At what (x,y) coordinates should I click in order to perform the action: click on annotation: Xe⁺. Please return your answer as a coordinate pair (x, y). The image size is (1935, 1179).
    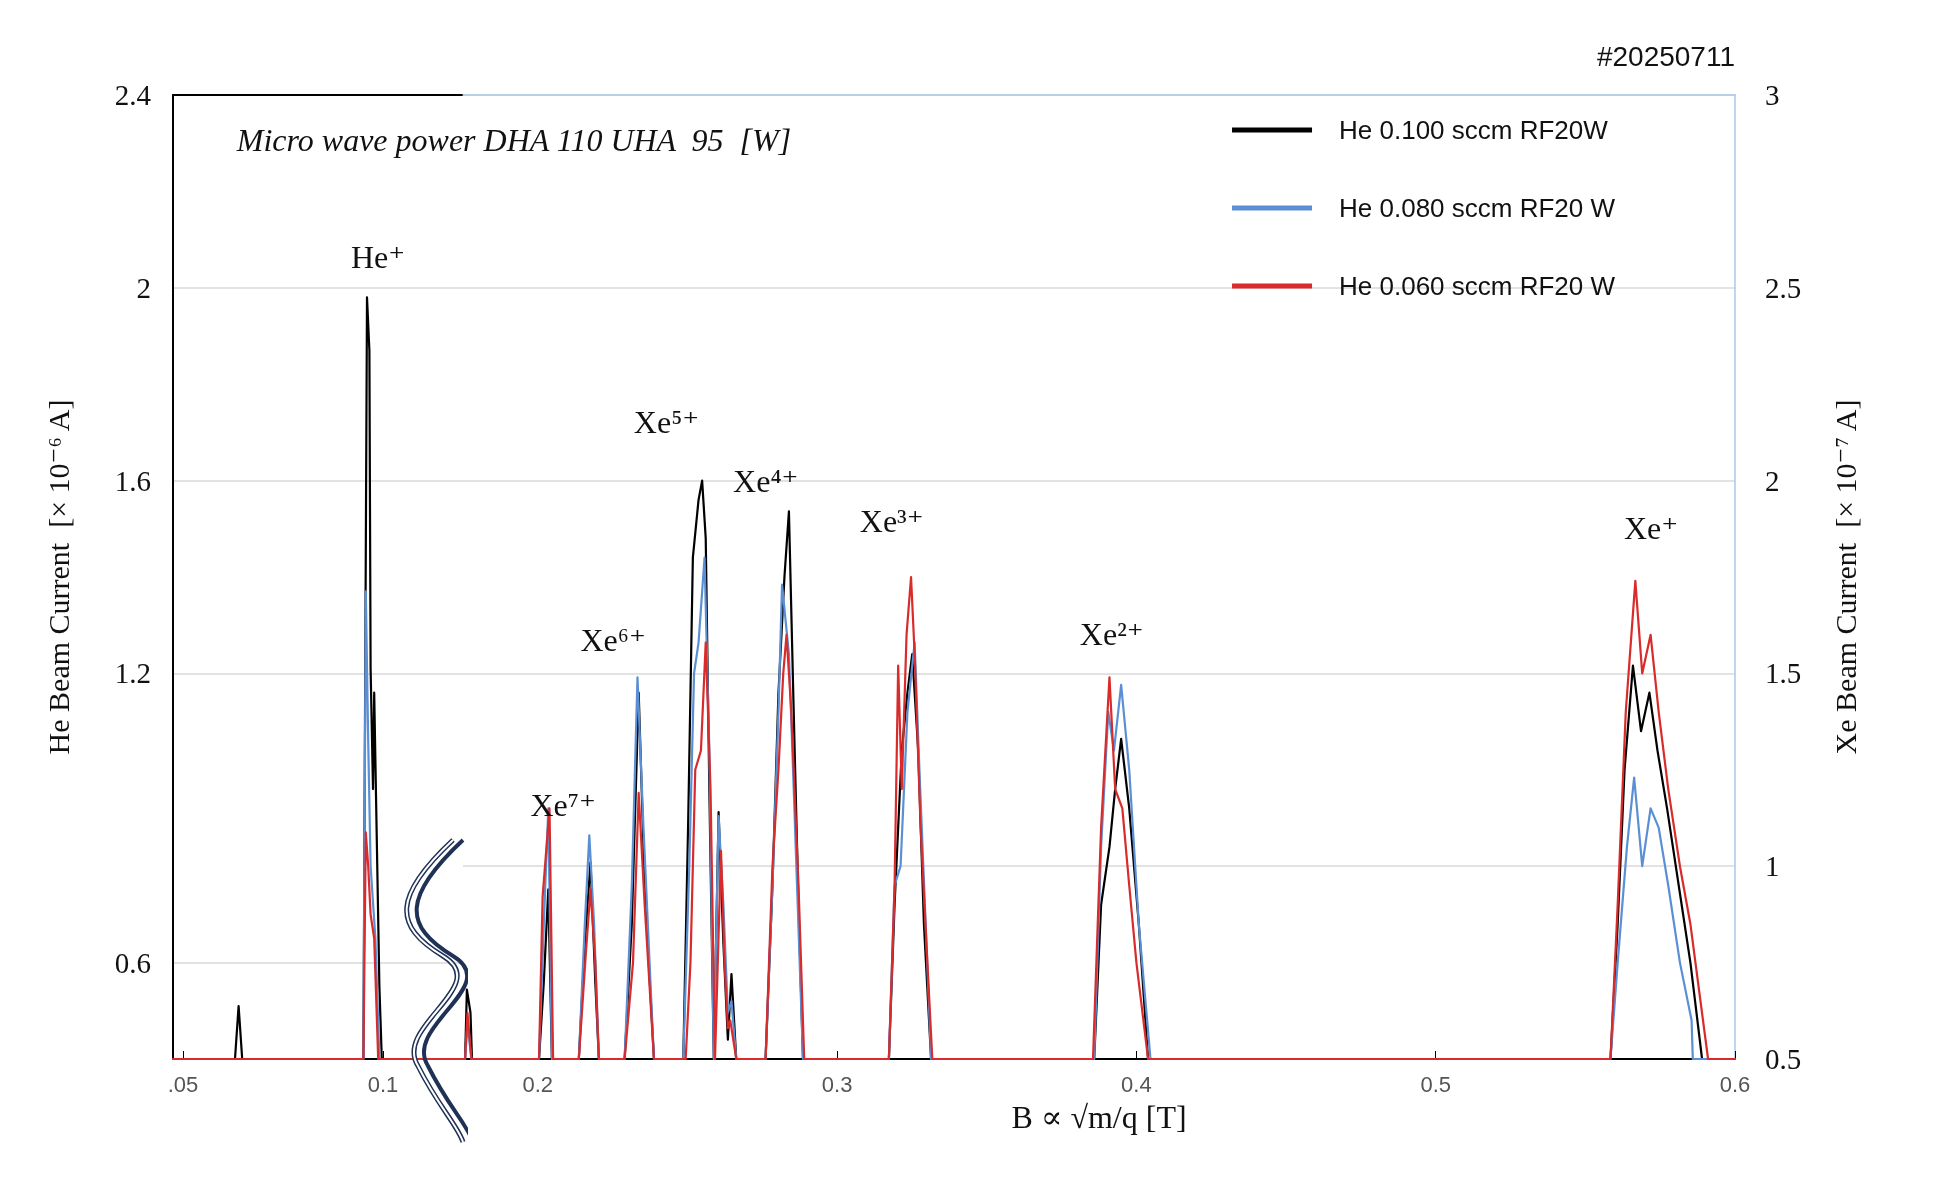
    Looking at the image, I should click on (1651, 528).